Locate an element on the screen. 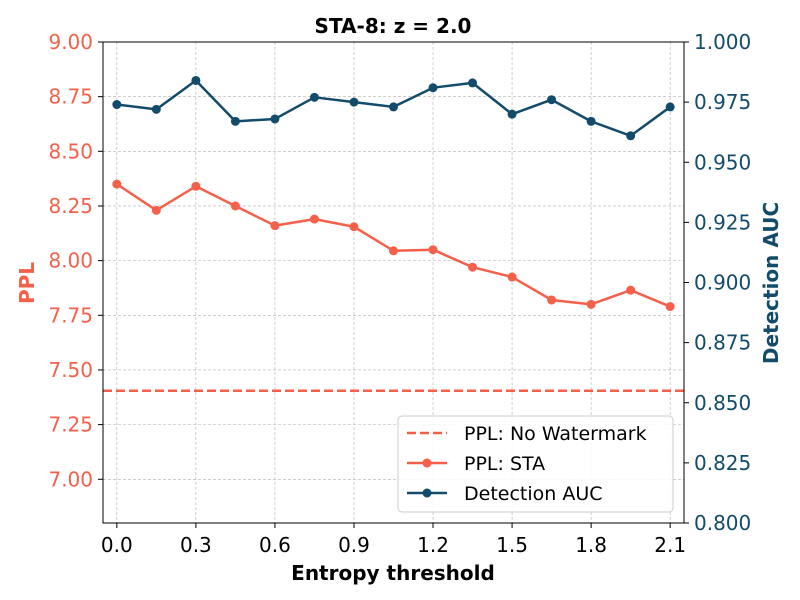 This screenshot has width=800, height=600. y-right-tick-label: 0.850 is located at coordinates (722, 403).